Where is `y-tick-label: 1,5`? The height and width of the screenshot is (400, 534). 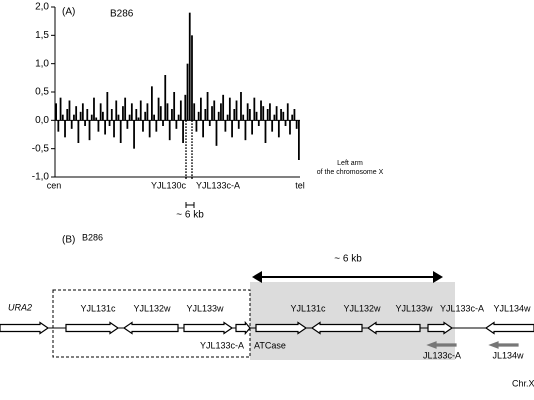 y-tick-label: 1,5 is located at coordinates (42, 35).